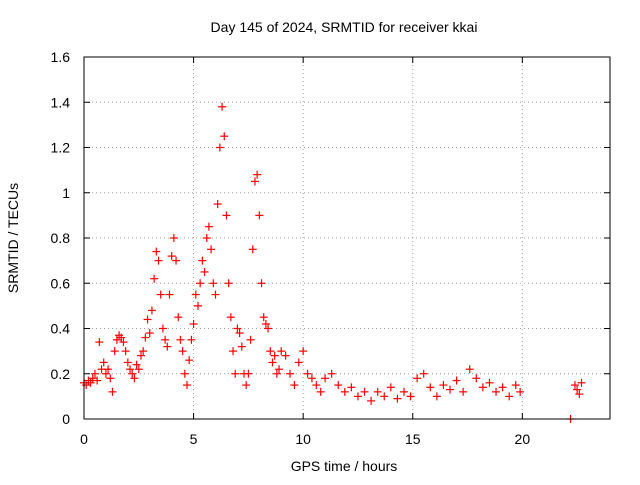 The width and height of the screenshot is (640, 485). What do you see at coordinates (523, 439) in the screenshot?
I see `x-tick-label: 20` at bounding box center [523, 439].